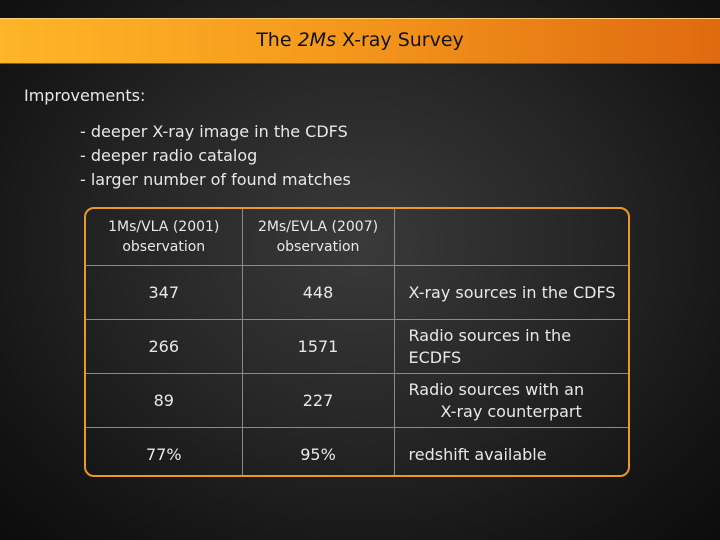  What do you see at coordinates (85, 95) in the screenshot?
I see `section-label: Improvements:` at bounding box center [85, 95].